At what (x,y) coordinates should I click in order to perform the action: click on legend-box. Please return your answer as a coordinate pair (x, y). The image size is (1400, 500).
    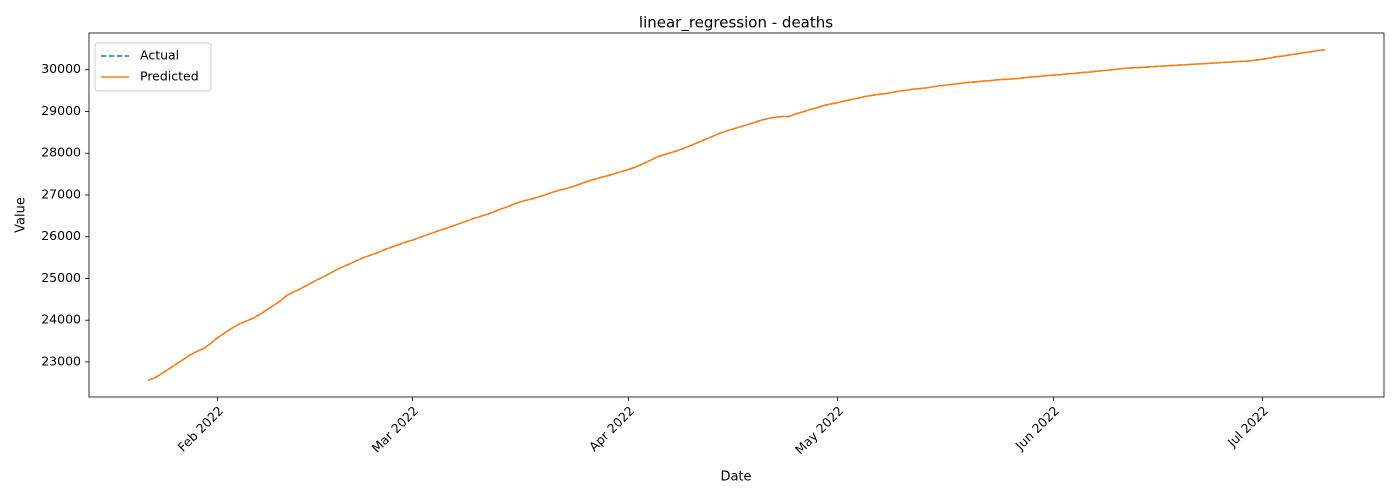
    Looking at the image, I should click on (153, 67).